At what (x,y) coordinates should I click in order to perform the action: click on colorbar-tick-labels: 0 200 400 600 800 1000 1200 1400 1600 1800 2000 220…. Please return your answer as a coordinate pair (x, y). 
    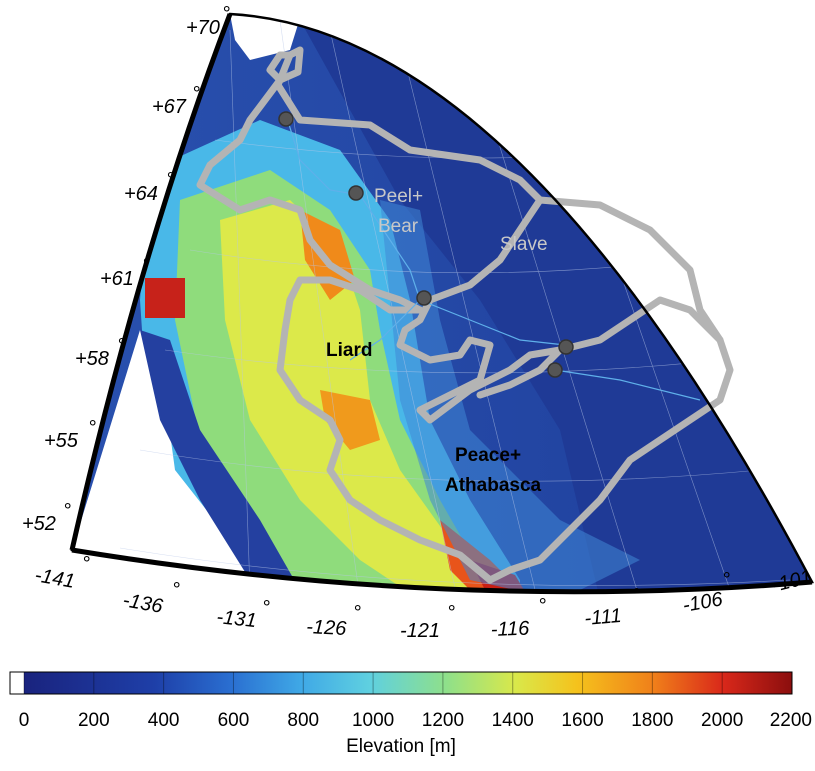
    Looking at the image, I should click on (415, 720).